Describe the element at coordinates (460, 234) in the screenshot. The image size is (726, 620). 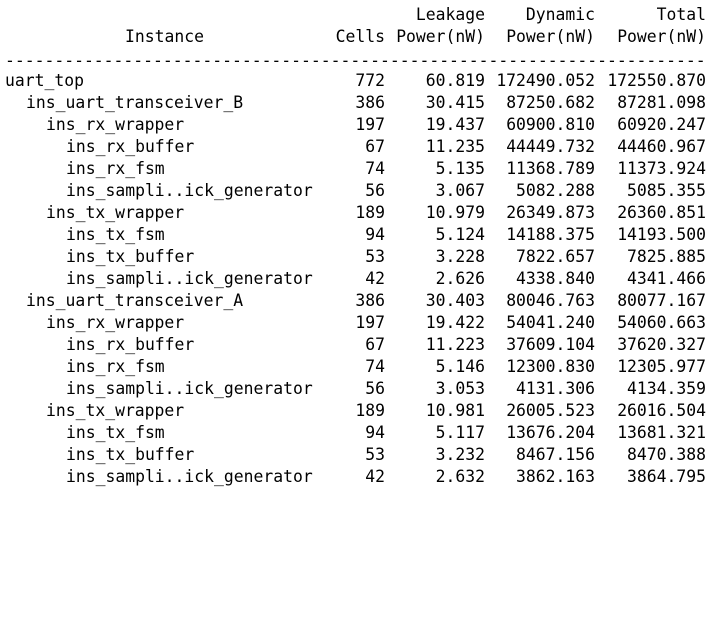
I see `leakage-value: 5.124` at that location.